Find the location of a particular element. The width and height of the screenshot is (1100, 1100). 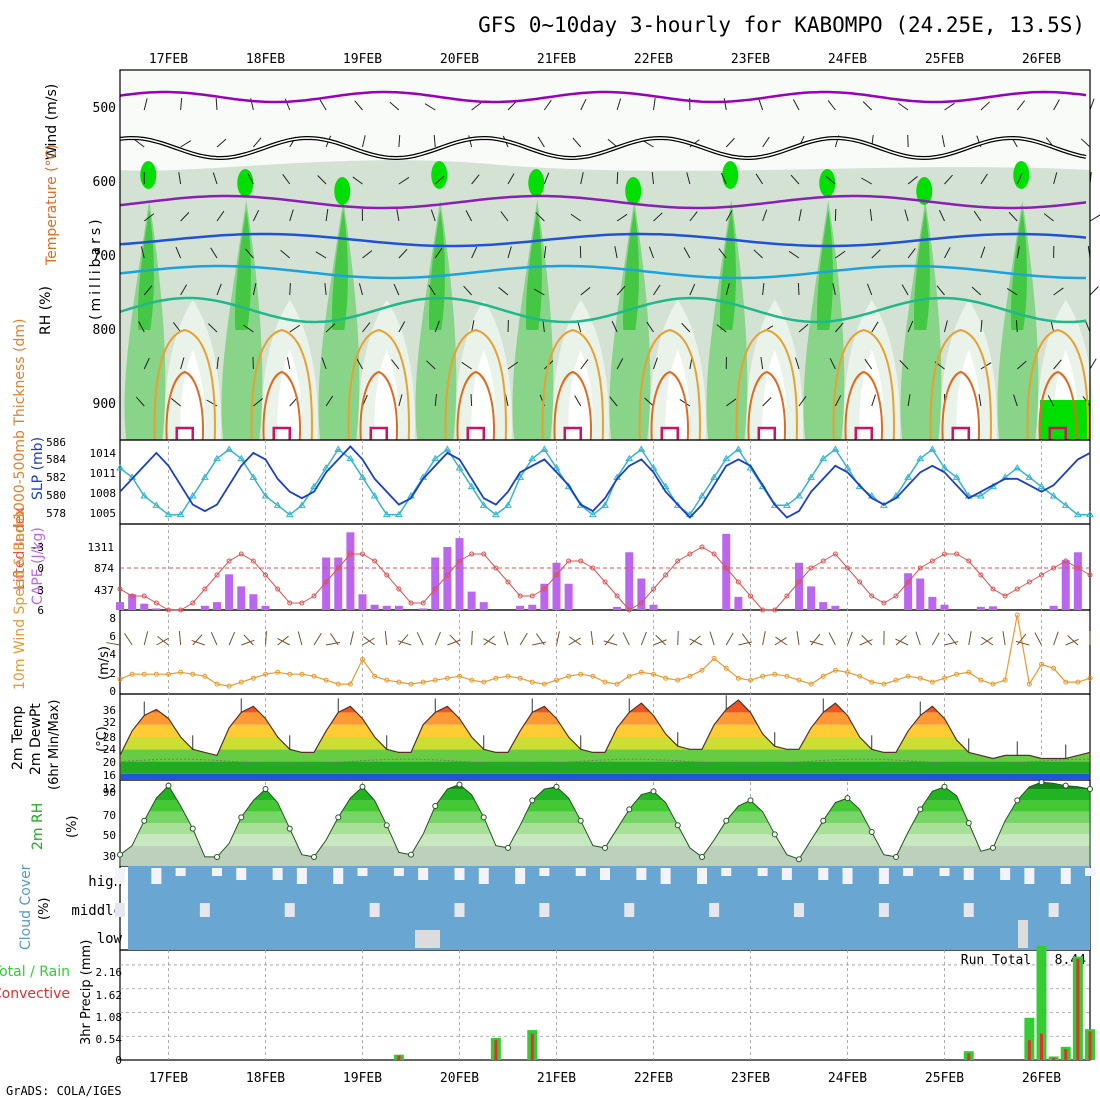

cloud-label: Cloud Cover is located at coordinates (26, 907).